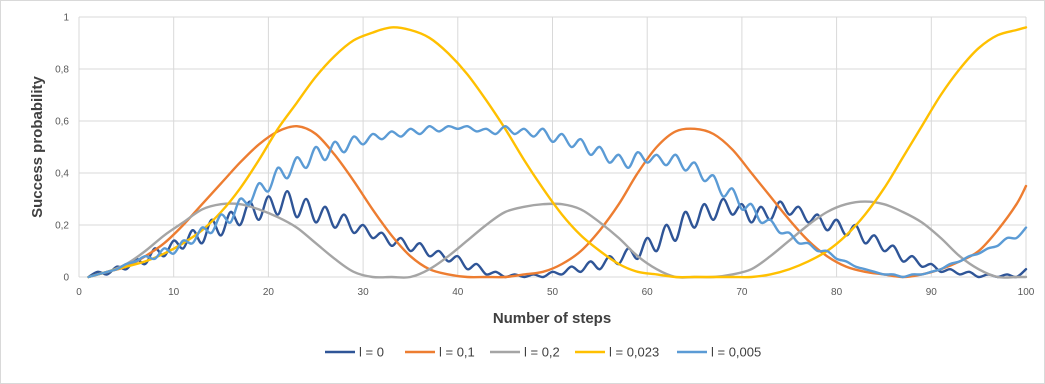 Image resolution: width=1045 pixels, height=384 pixels. Describe the element at coordinates (457, 352) in the screenshot. I see `legend-label-1: l = 0,1` at that location.